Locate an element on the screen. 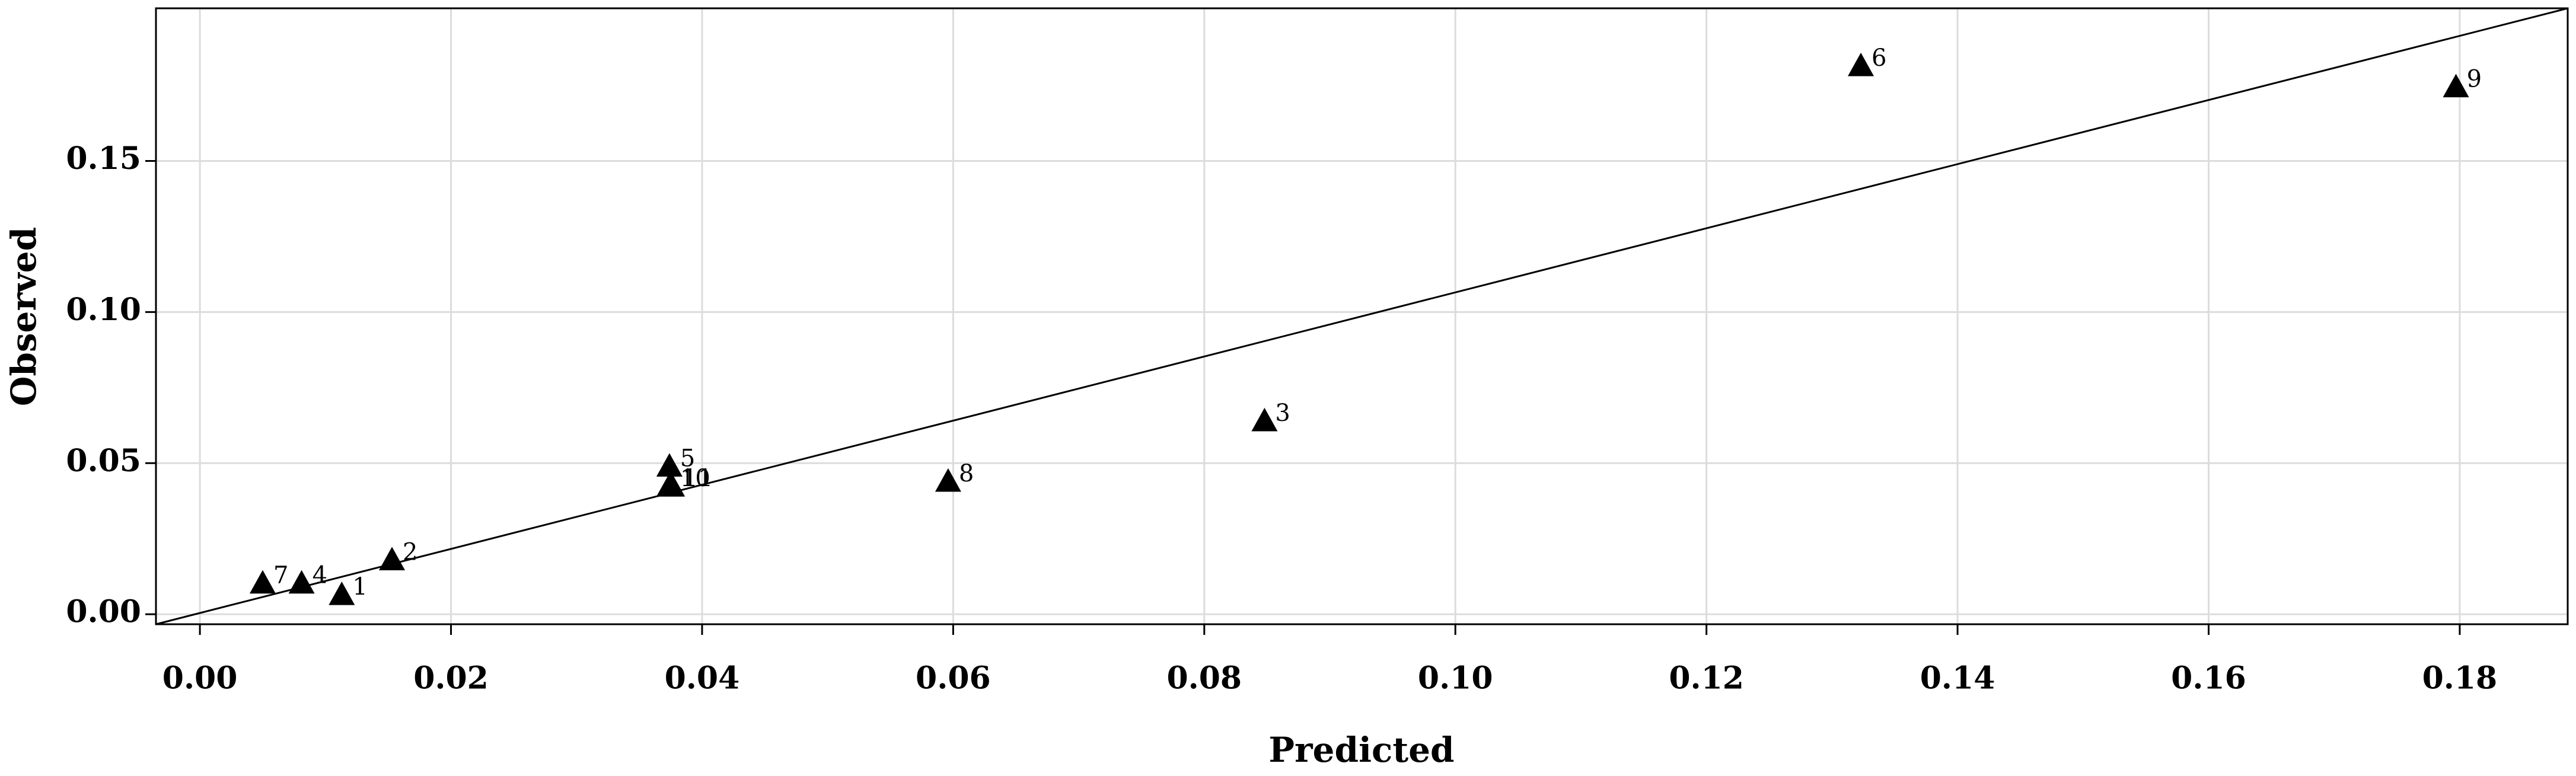 The height and width of the screenshot is (776, 2576). point-label: 2 is located at coordinates (410, 552).